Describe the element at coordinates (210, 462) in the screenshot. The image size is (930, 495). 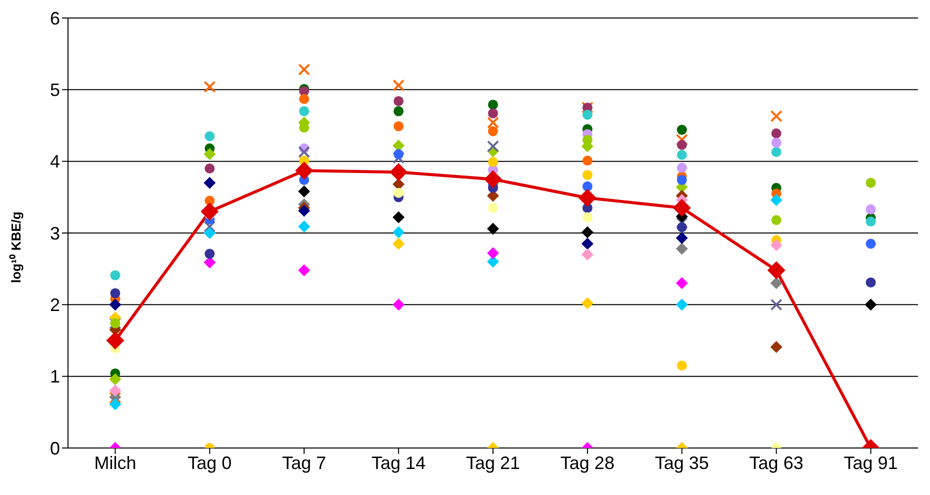
I see `x-tick-label: Tag 0` at that location.